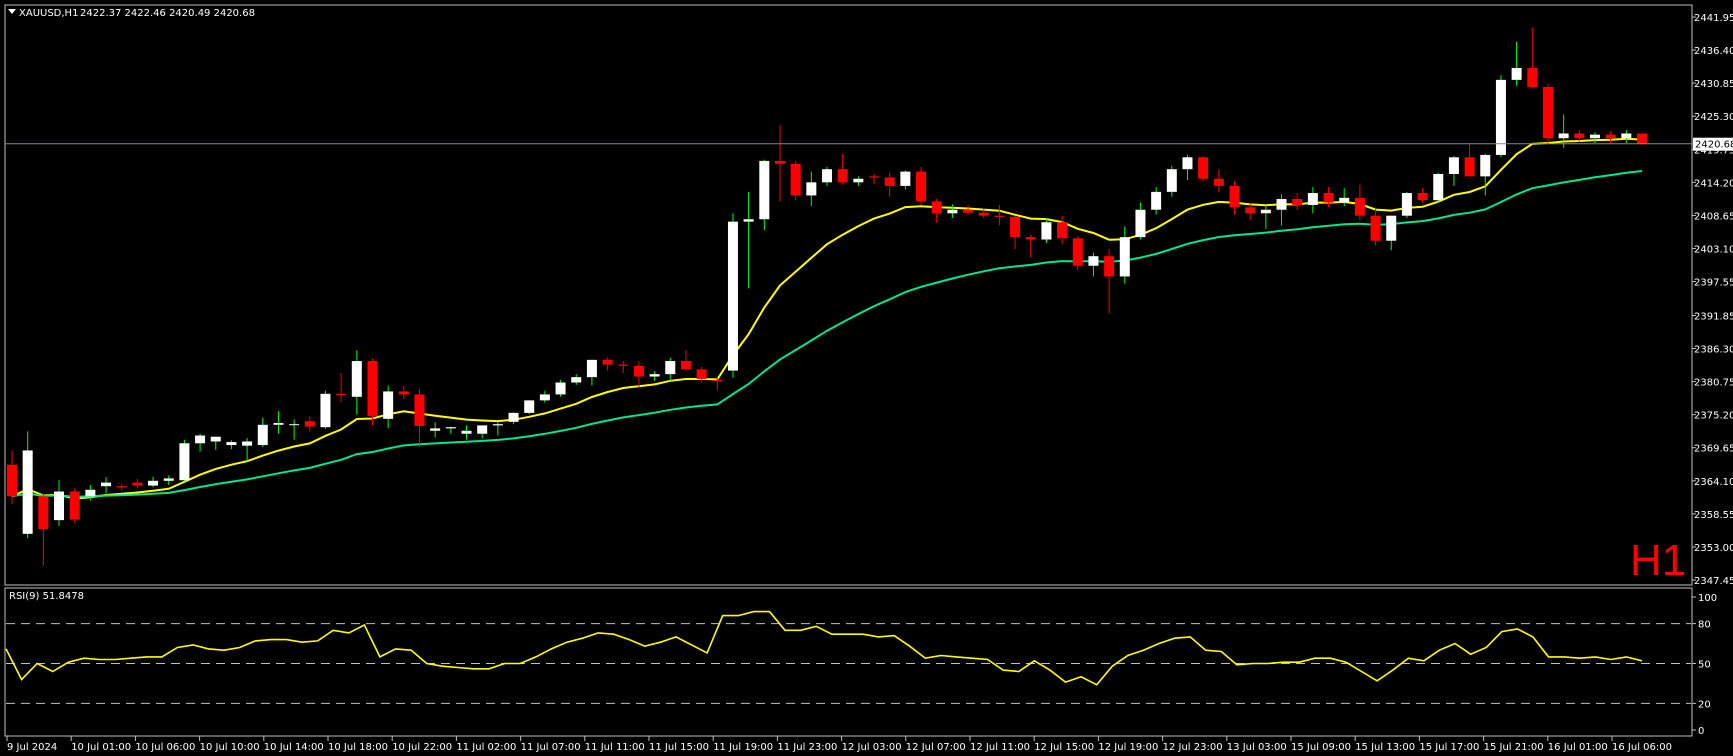 The width and height of the screenshot is (1733, 756). What do you see at coordinates (1128, 747) in the screenshot?
I see `time-tick-label: 12 Jul 19:00` at bounding box center [1128, 747].